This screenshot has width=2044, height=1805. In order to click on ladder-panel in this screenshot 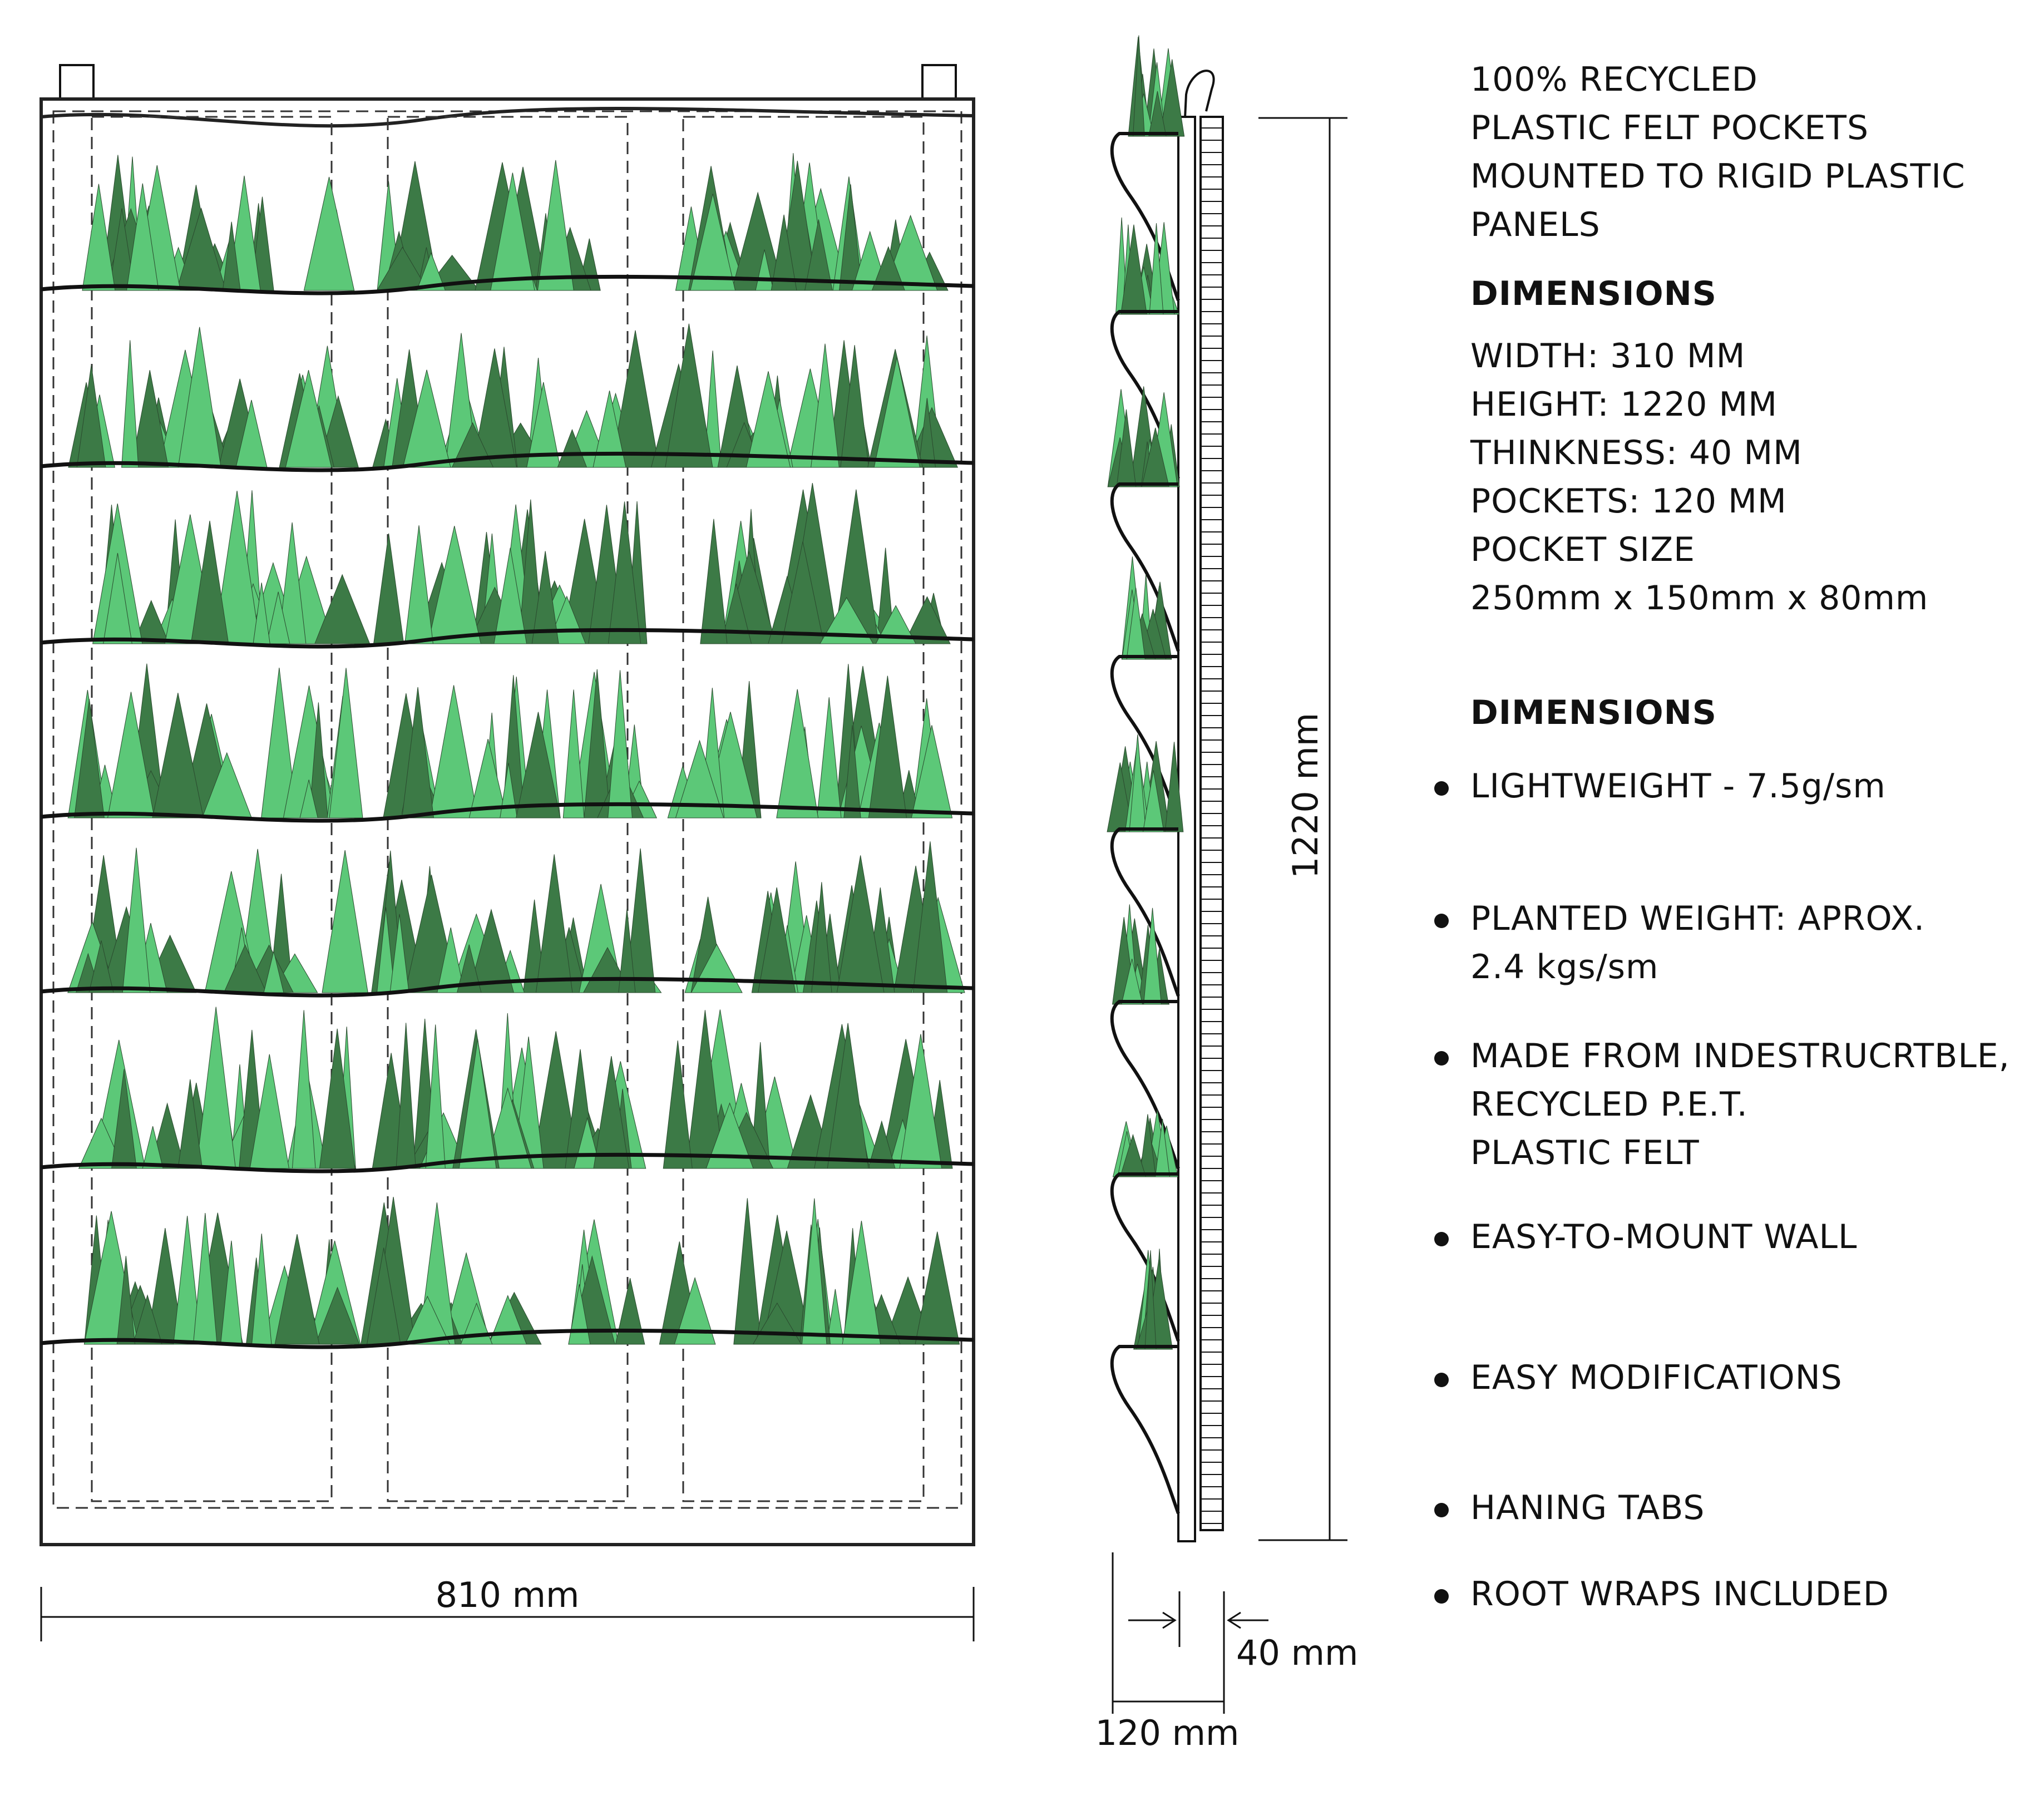, I will do `click(1211, 823)`.